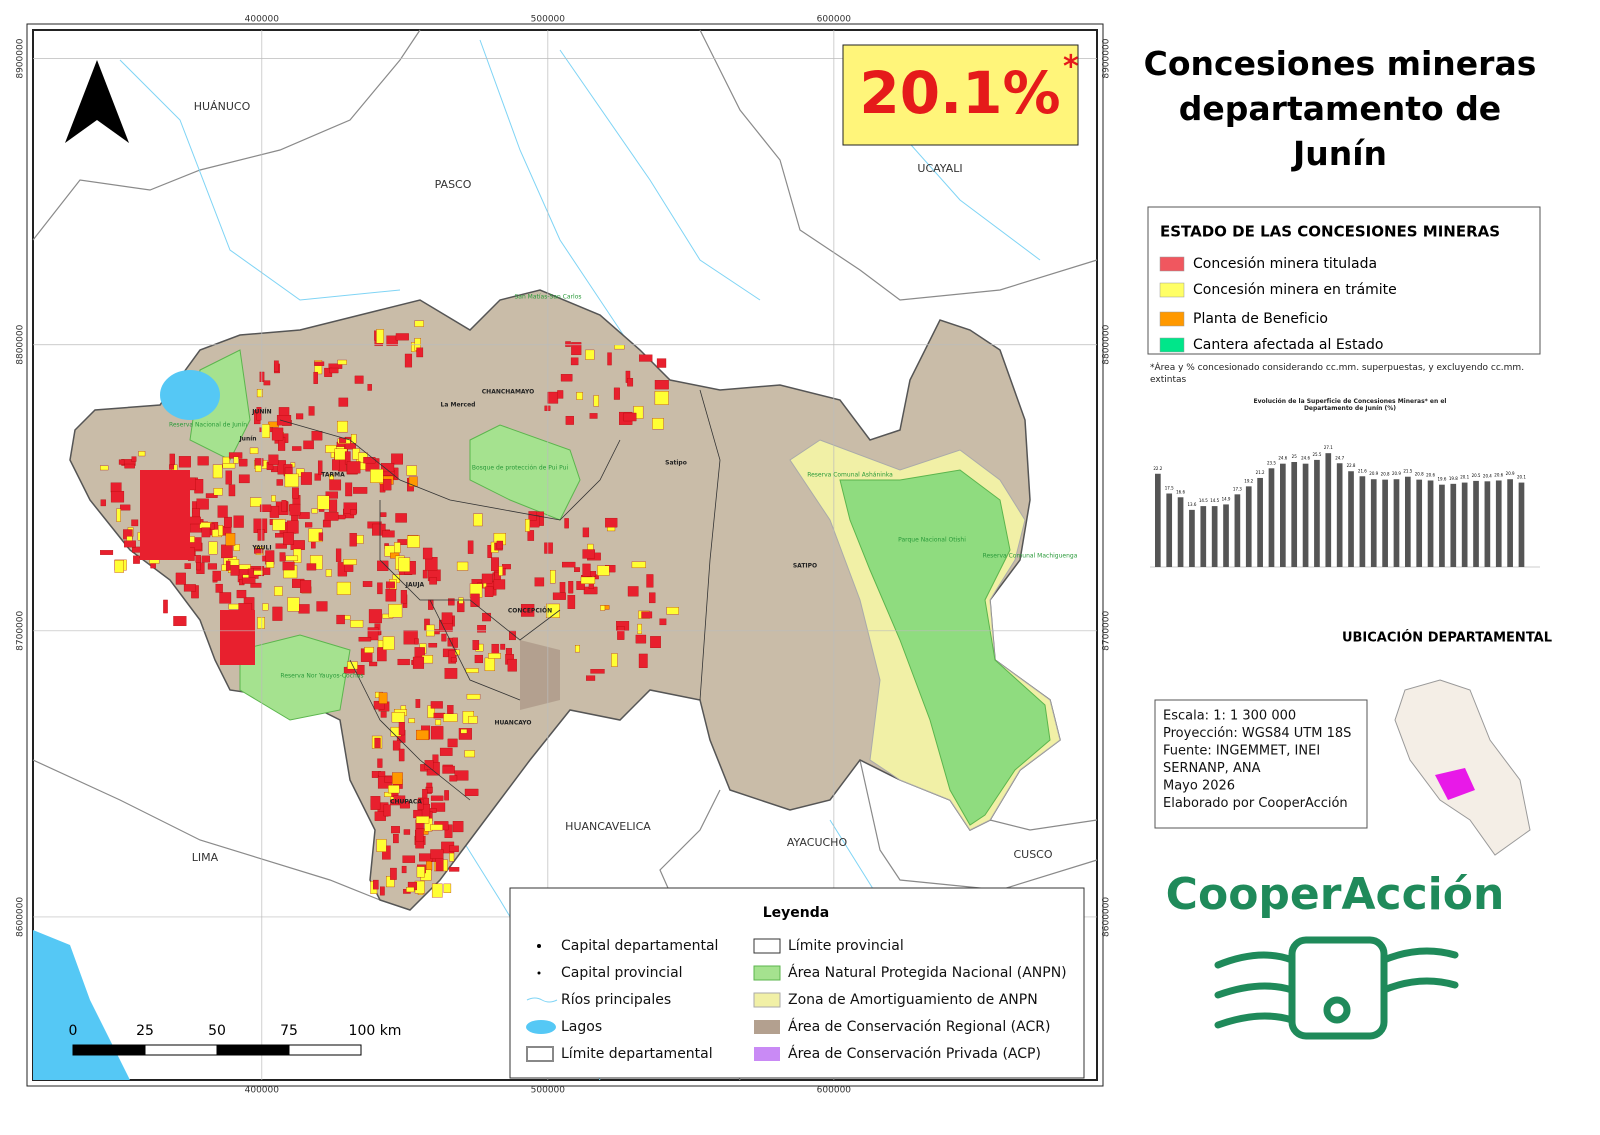 The height and width of the screenshot is (1135, 1600). What do you see at coordinates (1180, 491) in the screenshot?
I see `trend-value-label: 16.6` at bounding box center [1180, 491].